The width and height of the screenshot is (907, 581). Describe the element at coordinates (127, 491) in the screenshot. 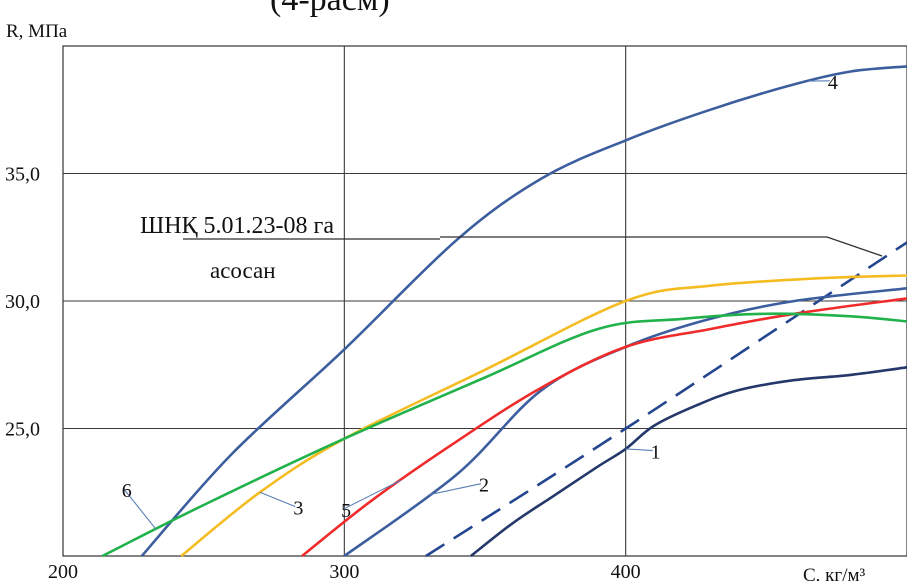

I see `curve-label-6: 6` at that location.